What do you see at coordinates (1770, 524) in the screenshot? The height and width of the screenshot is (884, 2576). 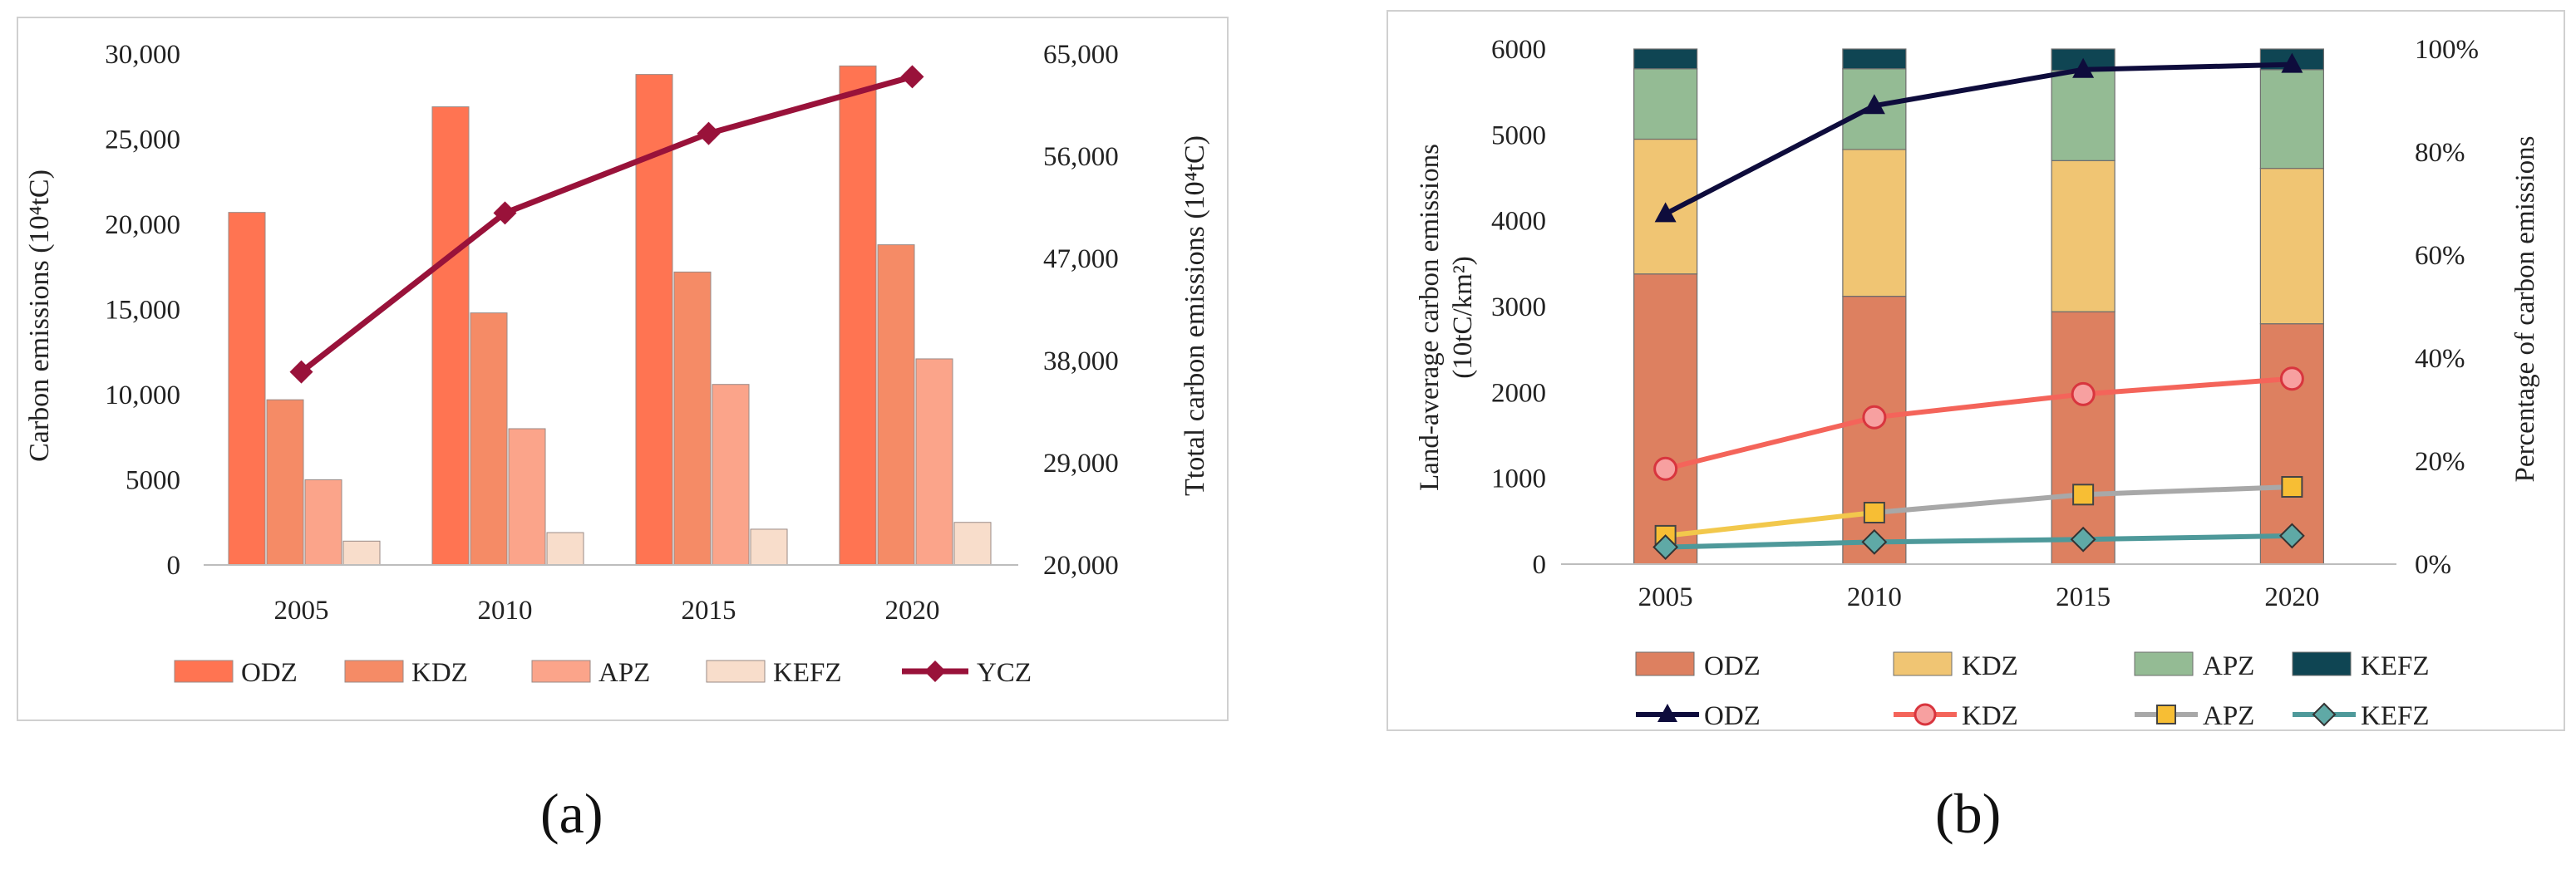 I see `chart-b-line-apz-segment-start` at bounding box center [1770, 524].